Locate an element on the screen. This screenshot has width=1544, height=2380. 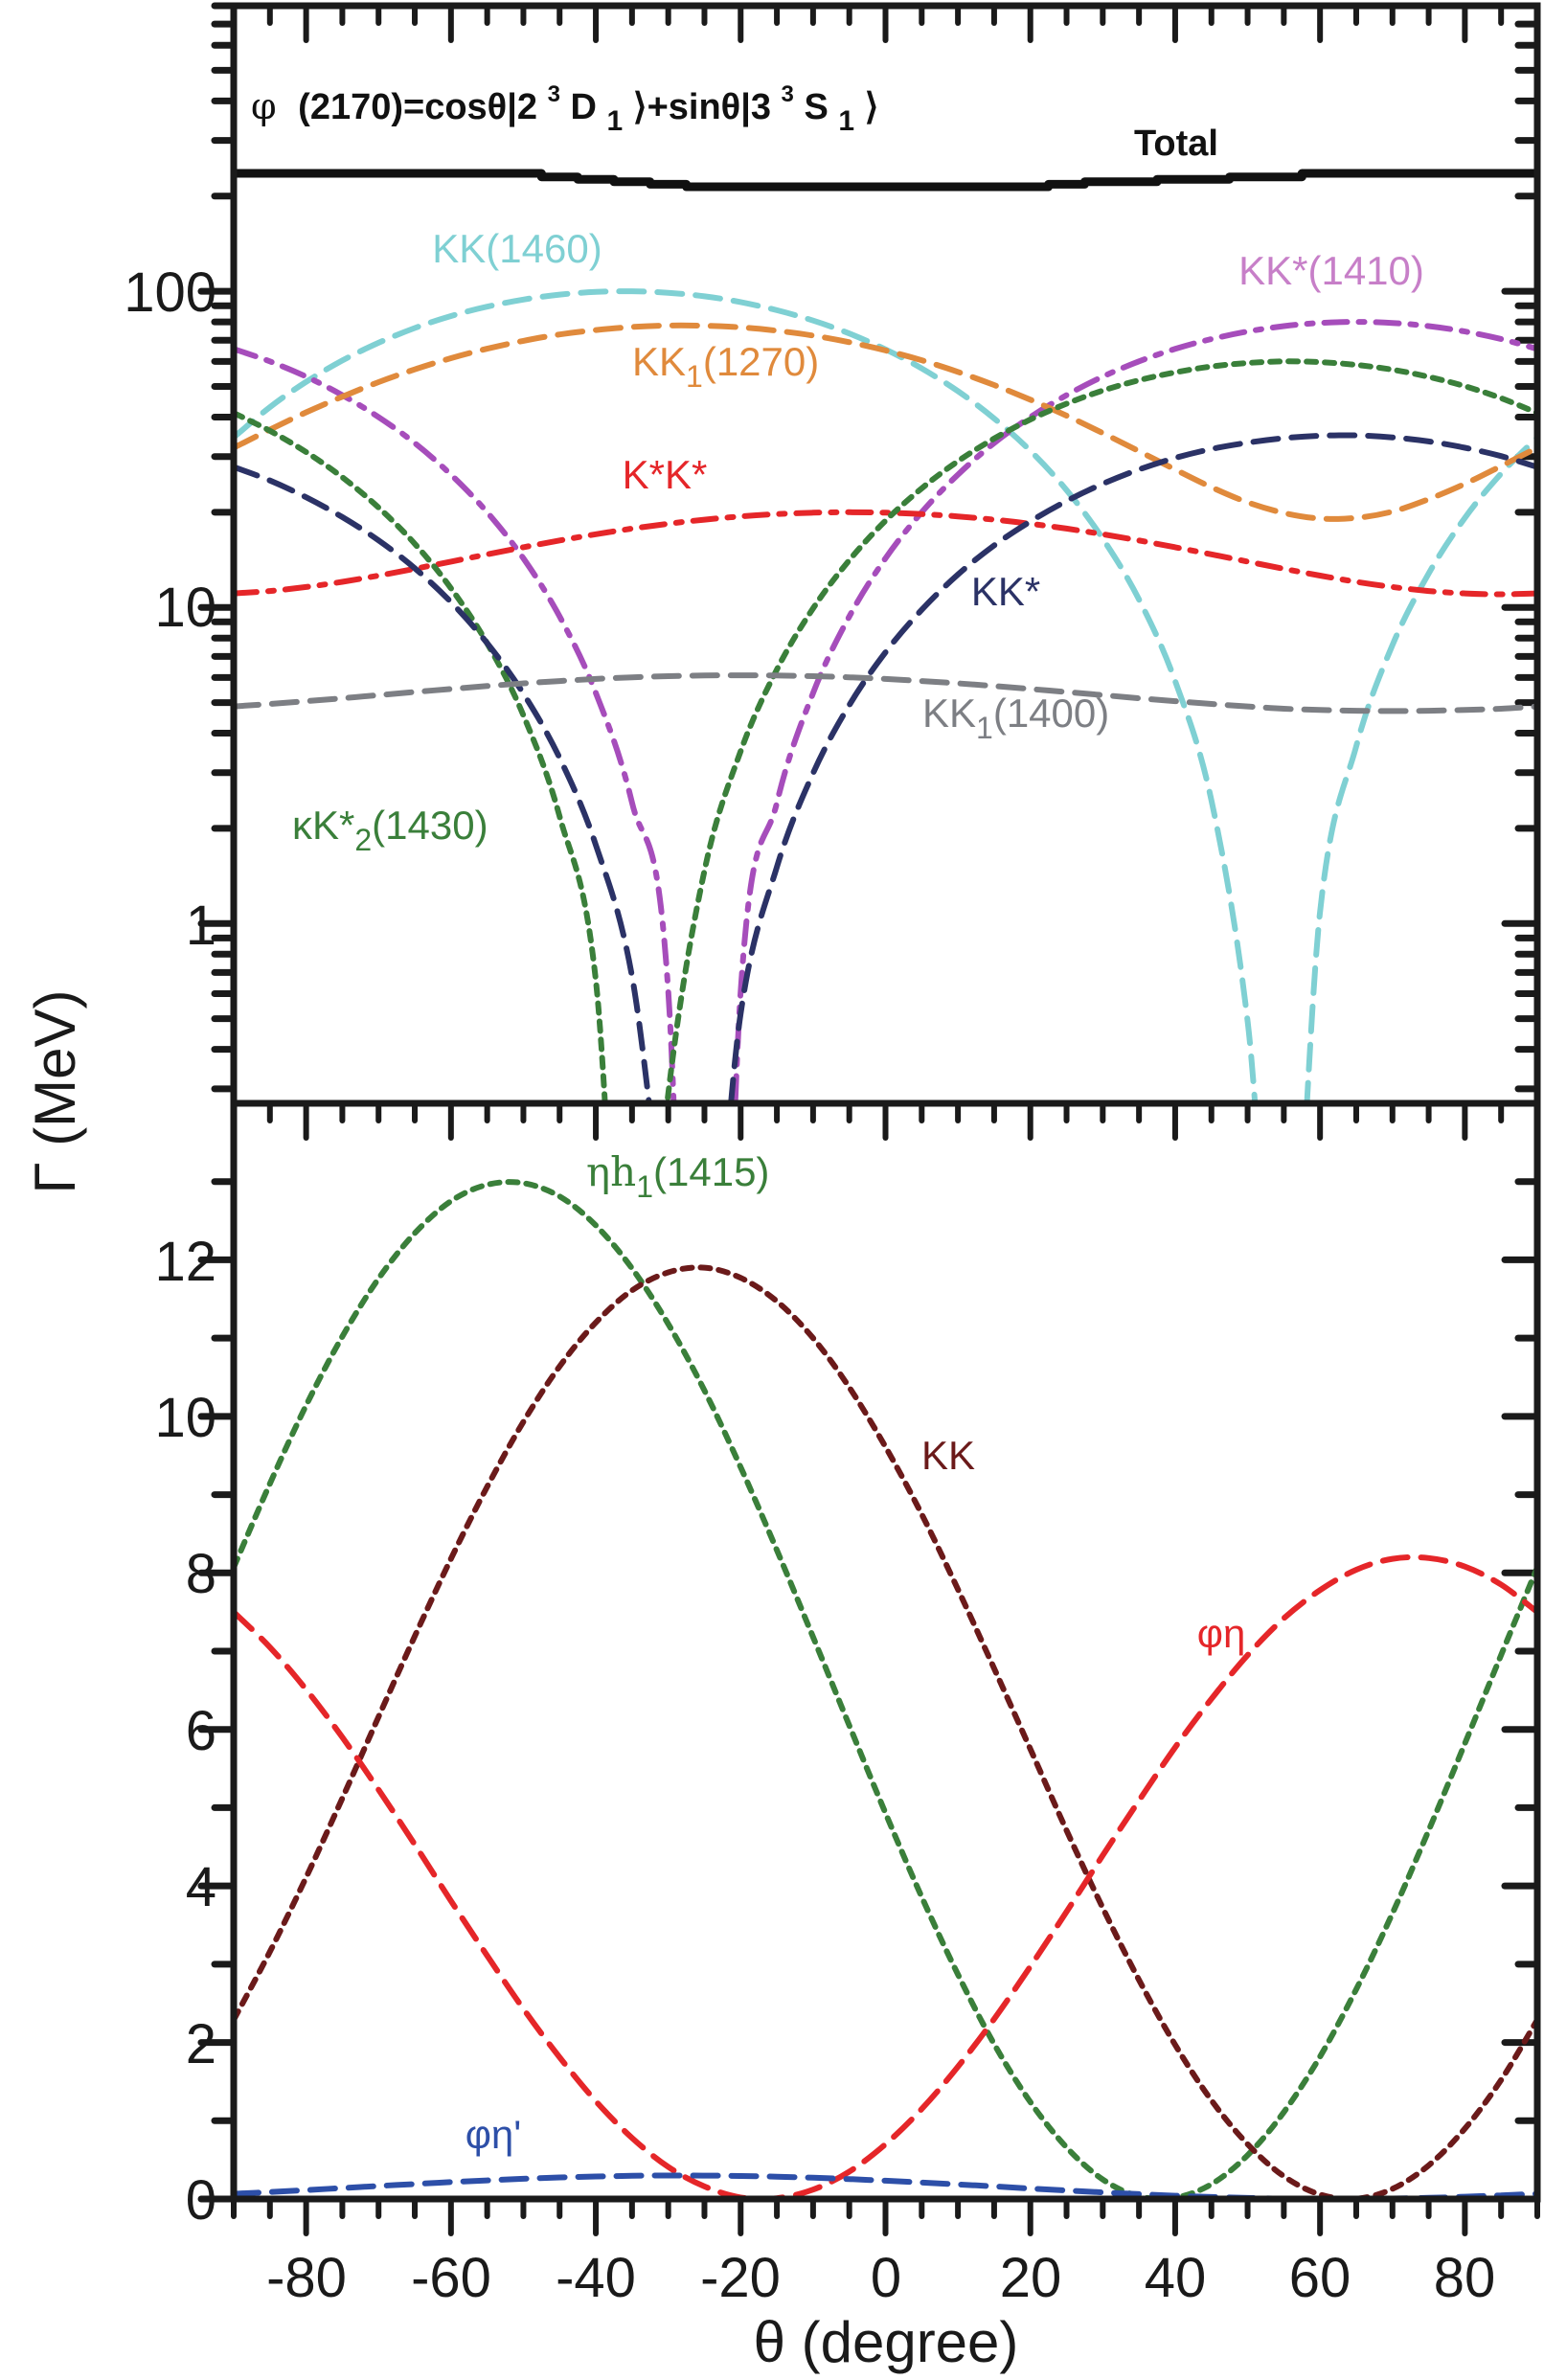
bottom-ytick-label-12: 12 is located at coordinates (185, 1262).